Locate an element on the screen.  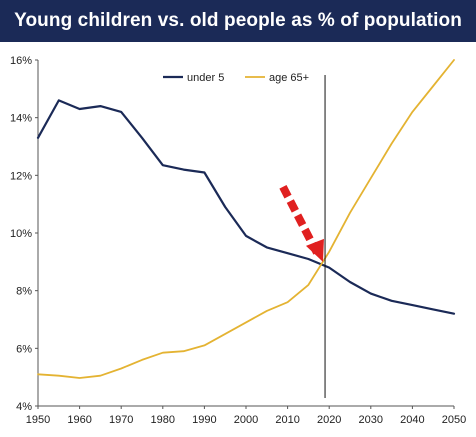
y-tick-label: 16% is located at coordinates (21, 61).